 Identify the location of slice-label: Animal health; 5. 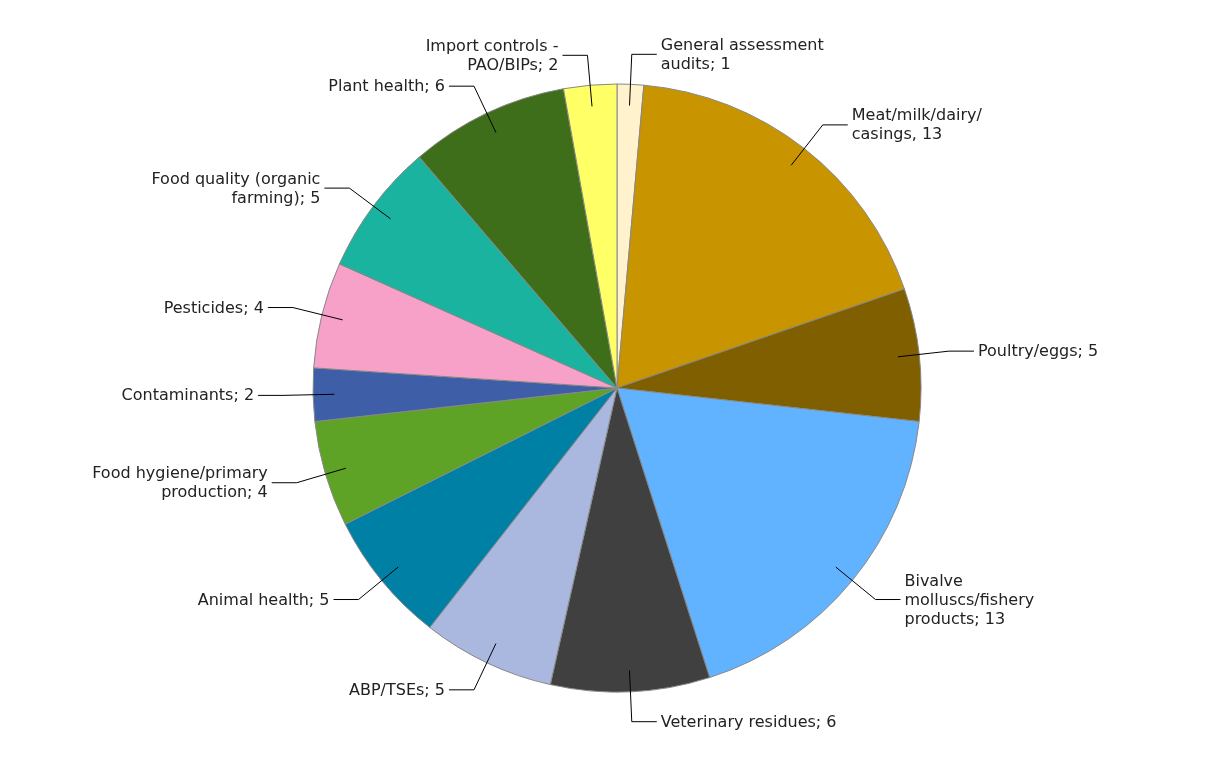
(263, 599).